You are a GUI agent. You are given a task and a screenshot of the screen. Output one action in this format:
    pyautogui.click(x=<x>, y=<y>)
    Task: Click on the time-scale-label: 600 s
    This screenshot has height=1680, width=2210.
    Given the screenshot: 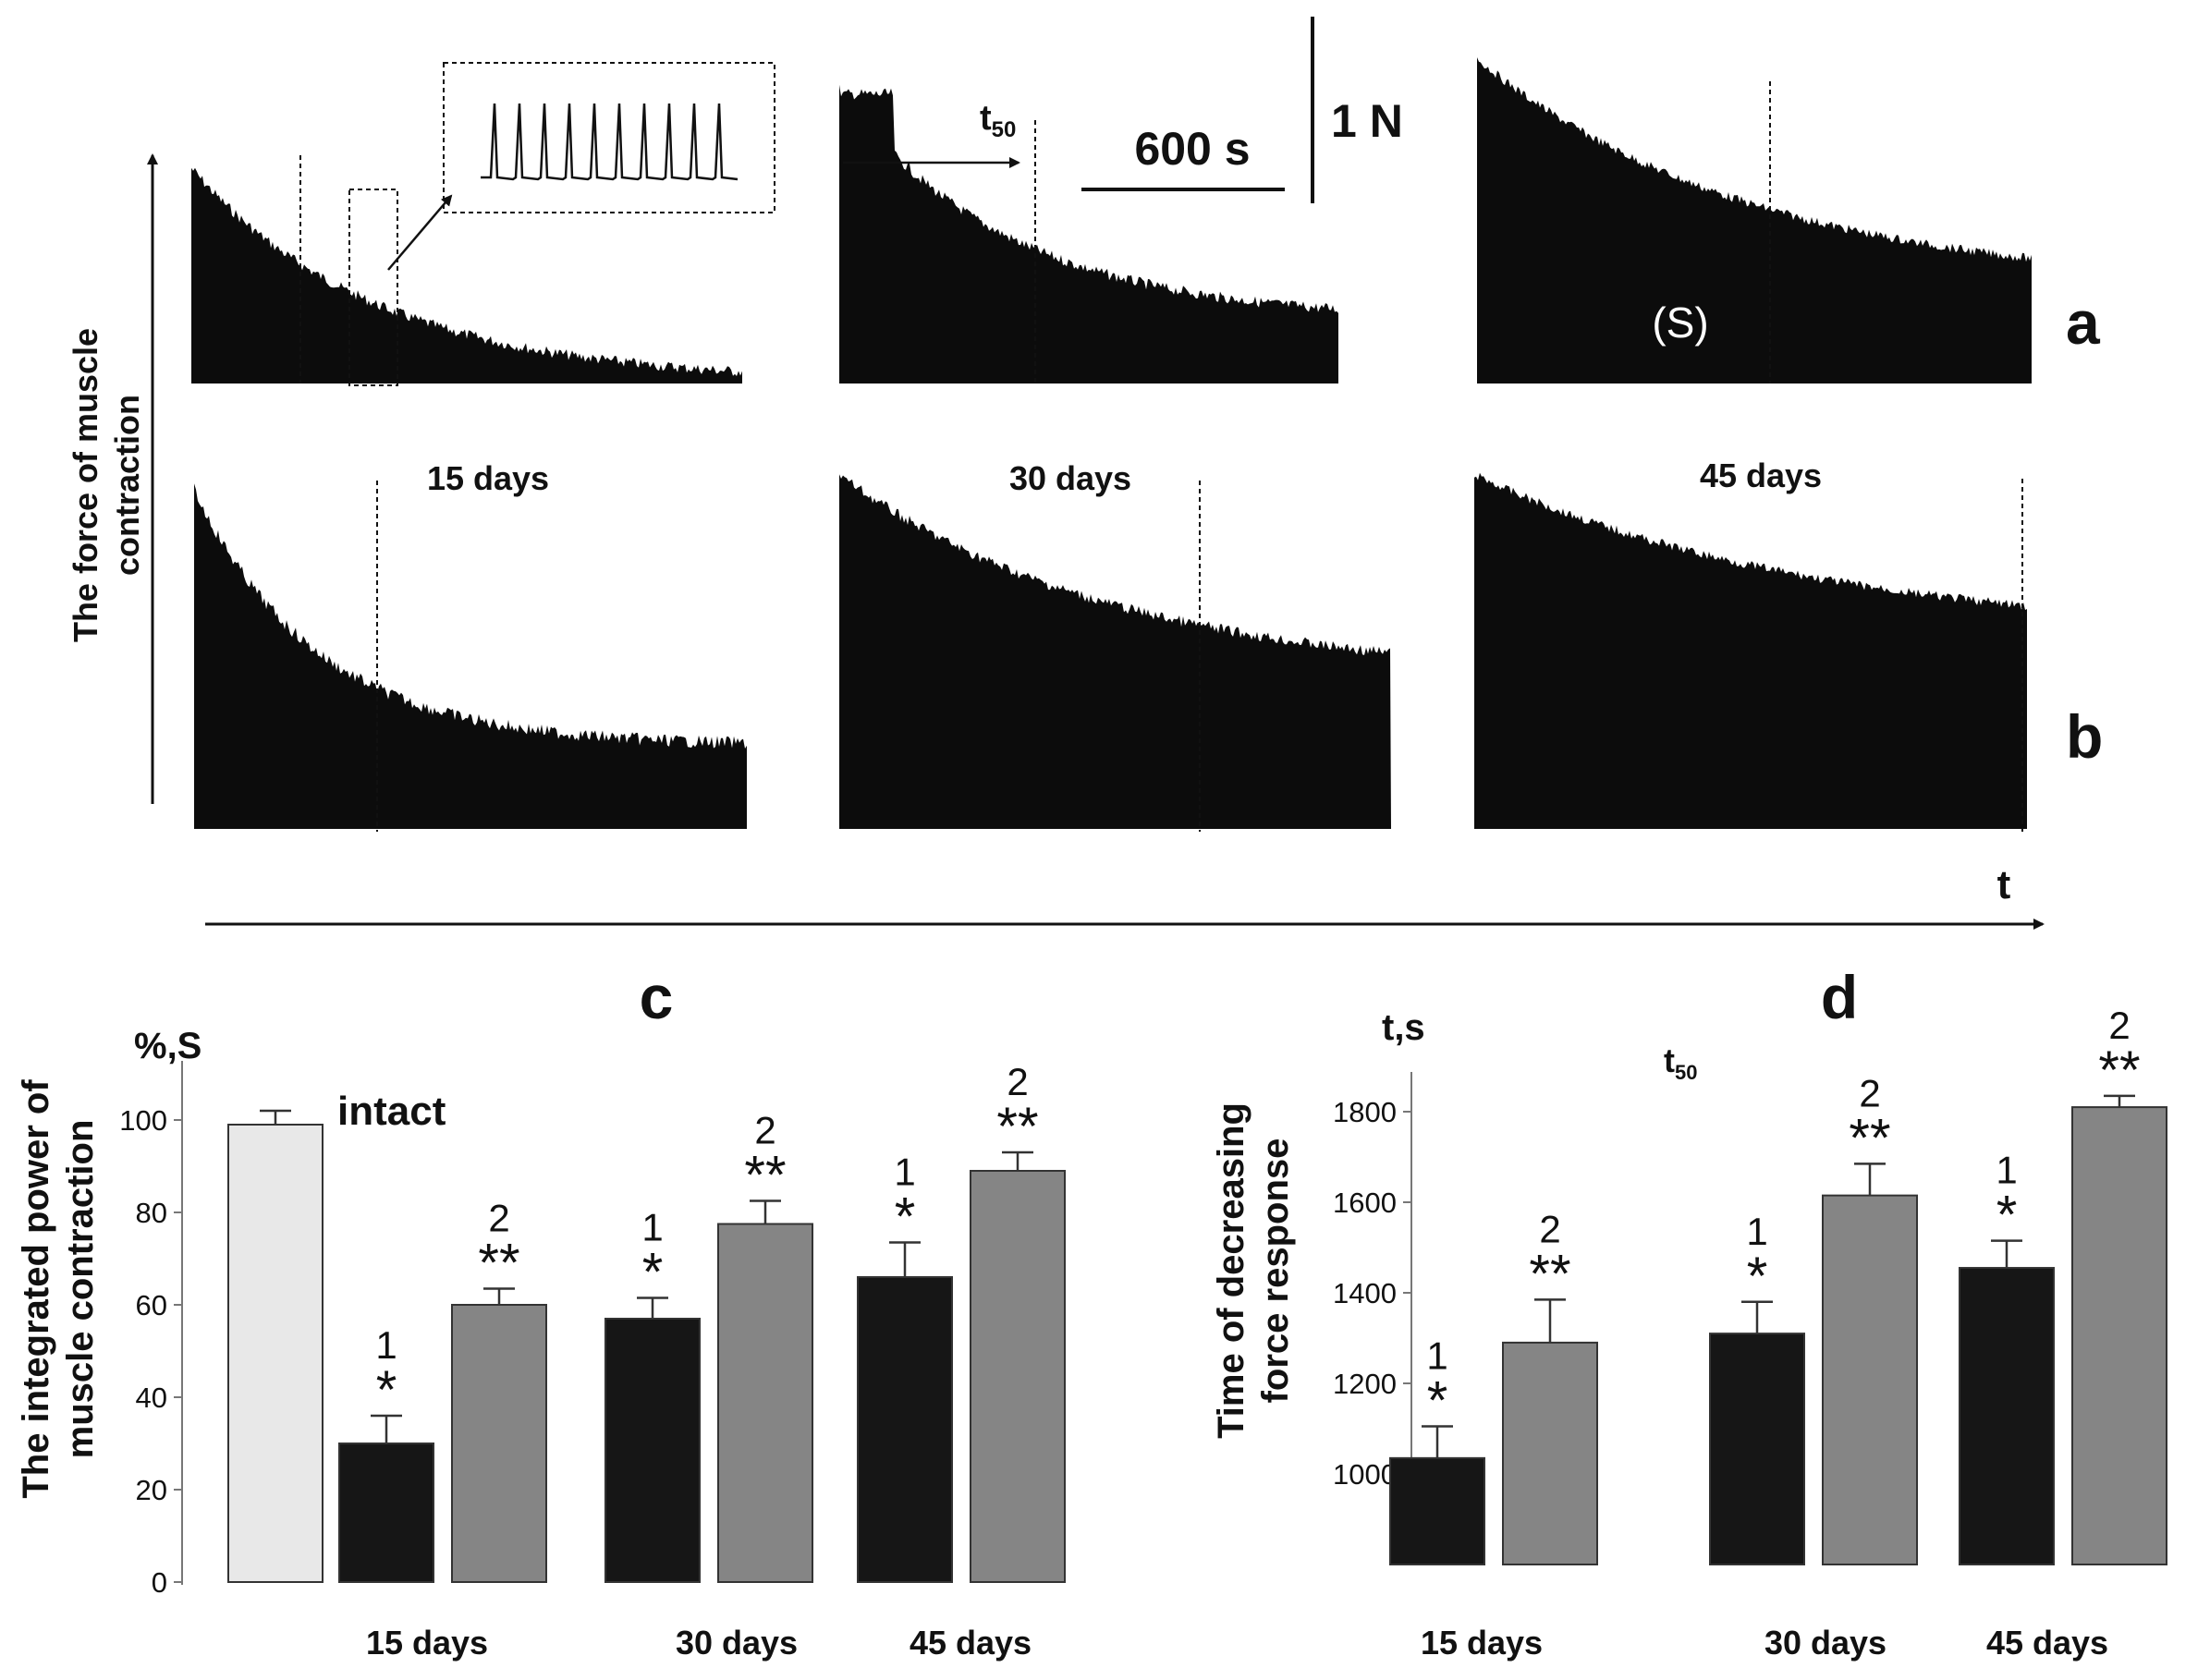 What is the action you would take?
    pyautogui.click(x=1192, y=149)
    